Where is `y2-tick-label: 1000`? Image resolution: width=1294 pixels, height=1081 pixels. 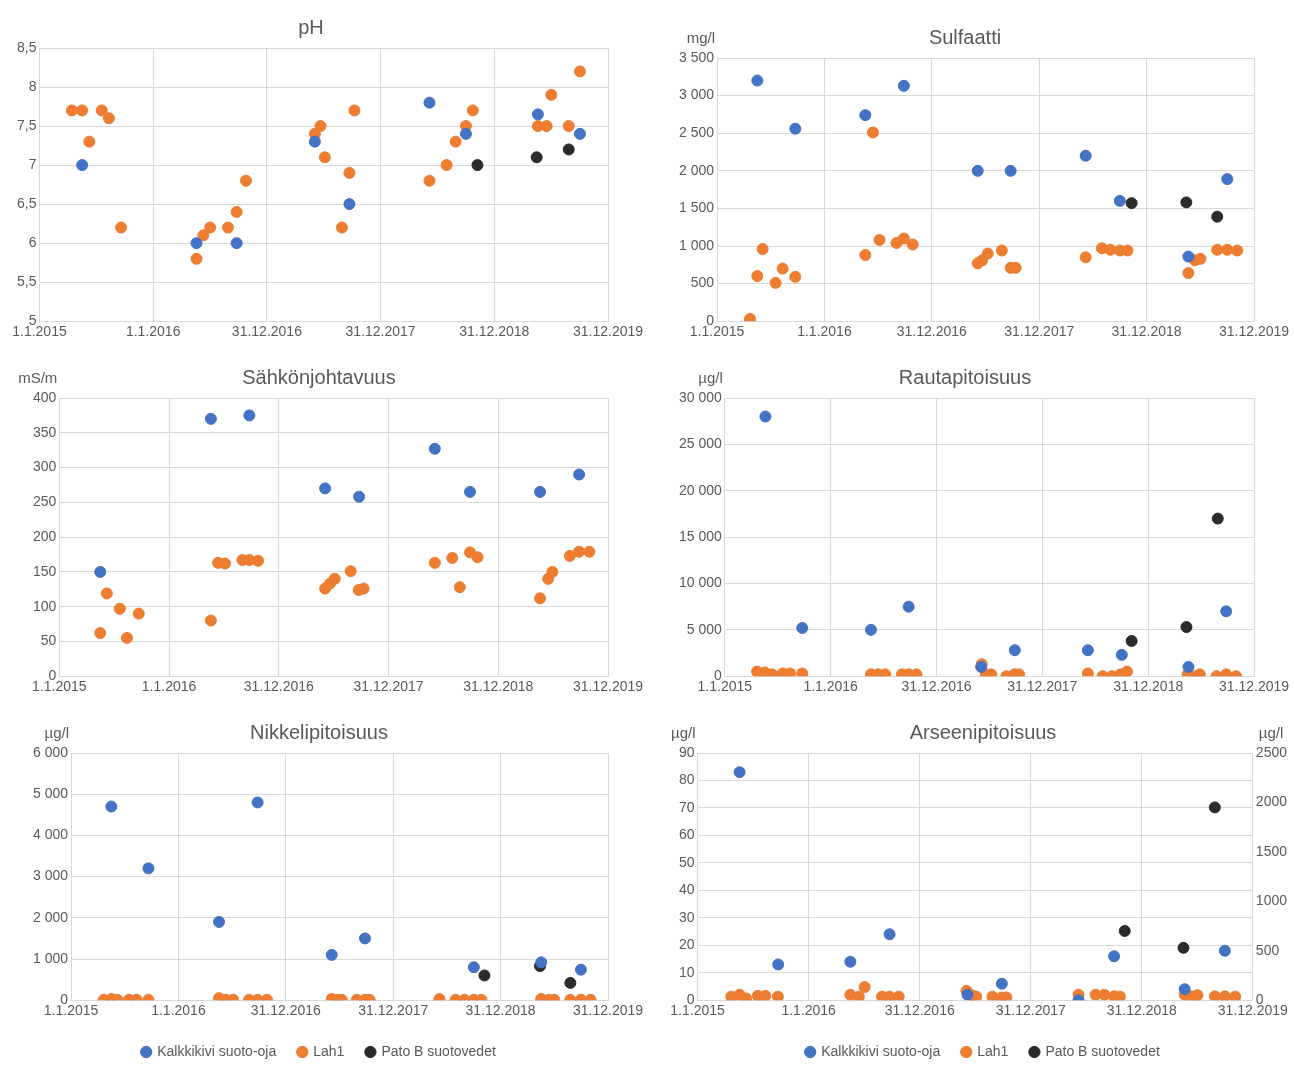
y2-tick-label: 1000 is located at coordinates (1271, 900).